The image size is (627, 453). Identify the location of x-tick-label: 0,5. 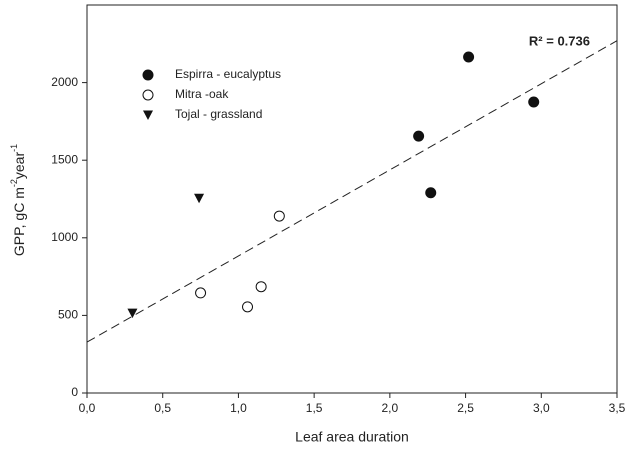
(162, 408).